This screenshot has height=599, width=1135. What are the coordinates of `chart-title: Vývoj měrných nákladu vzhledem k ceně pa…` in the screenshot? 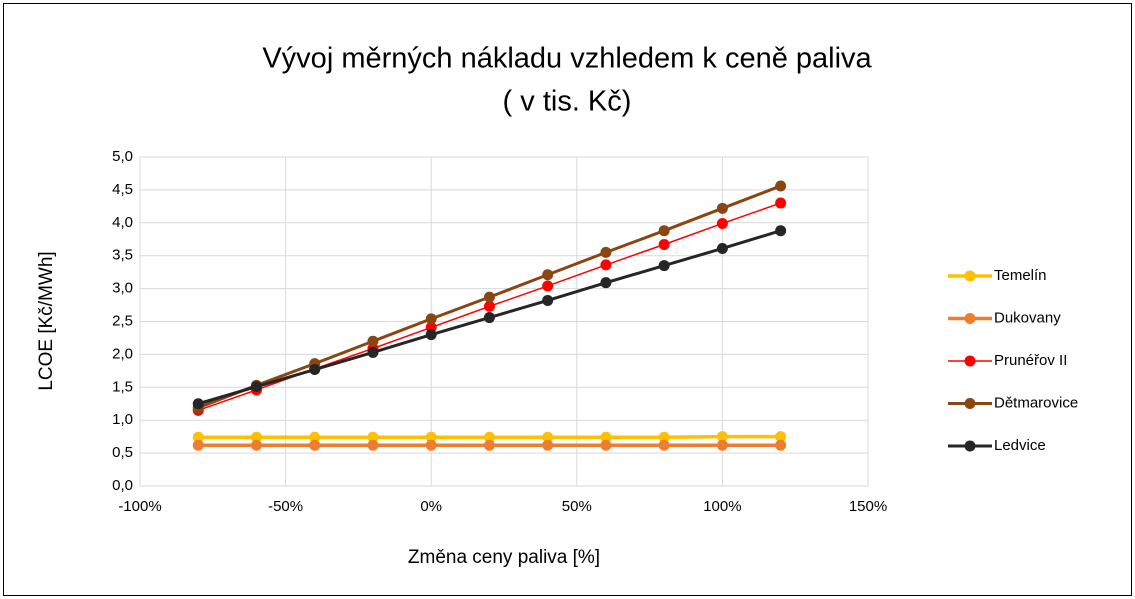 It's located at (567, 59).